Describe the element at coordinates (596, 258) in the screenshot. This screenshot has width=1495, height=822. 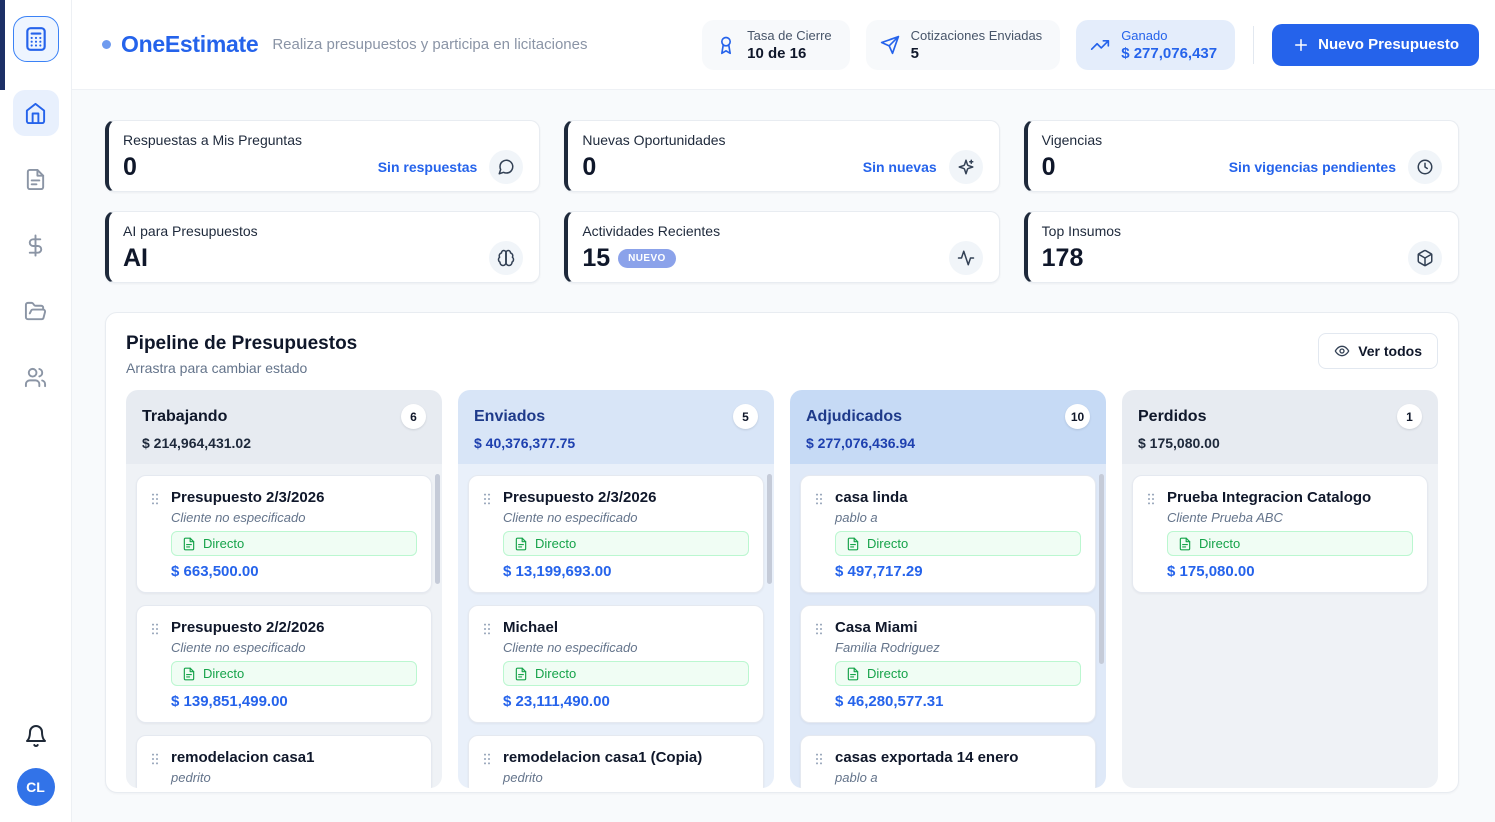
I see `summary-value: 15` at that location.